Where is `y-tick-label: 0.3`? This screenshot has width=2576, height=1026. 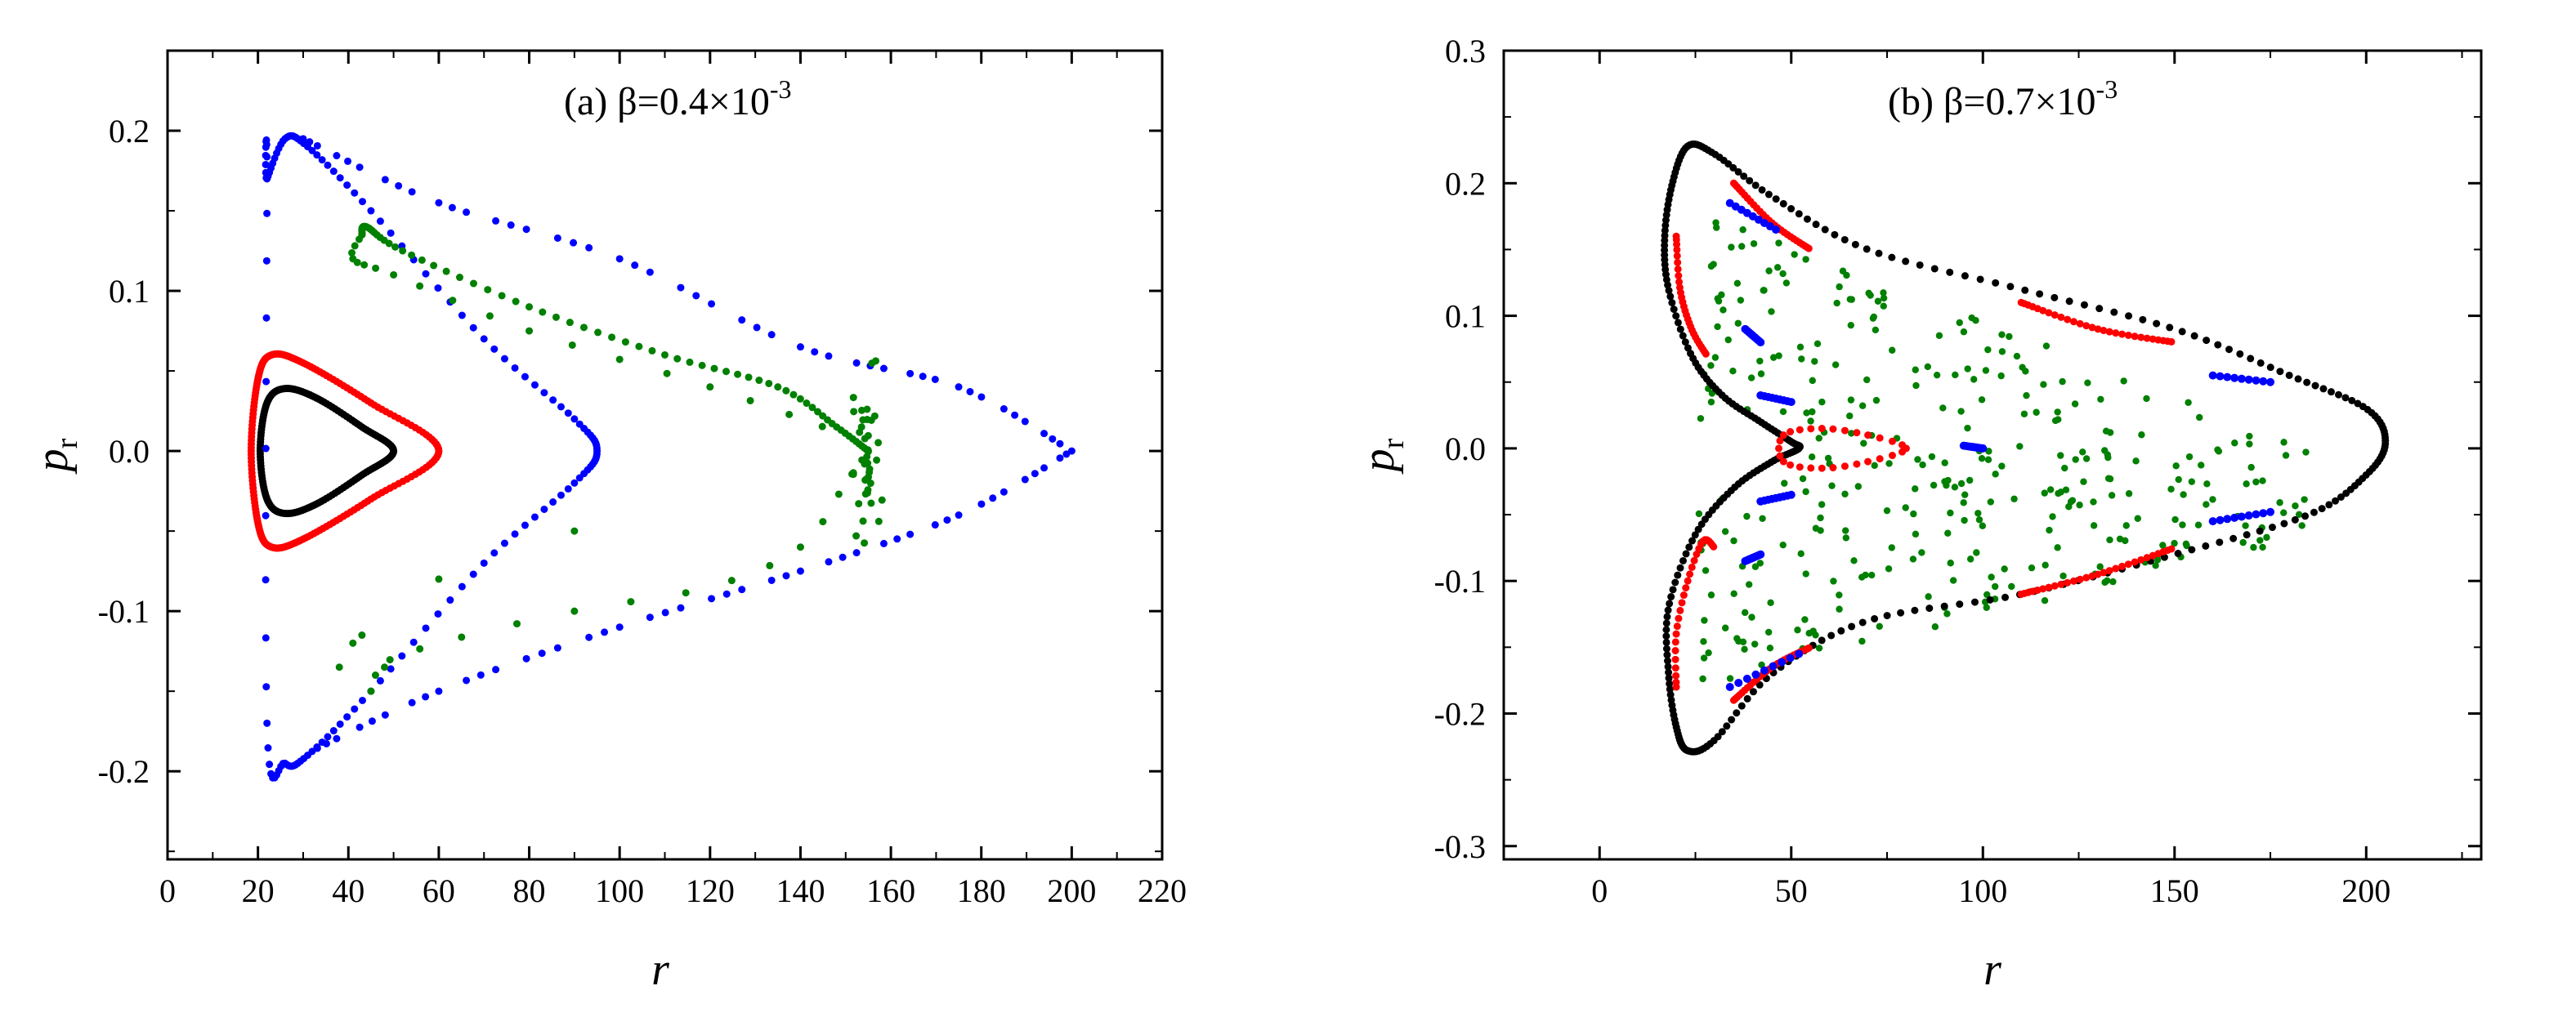 y-tick-label: 0.3 is located at coordinates (1465, 51).